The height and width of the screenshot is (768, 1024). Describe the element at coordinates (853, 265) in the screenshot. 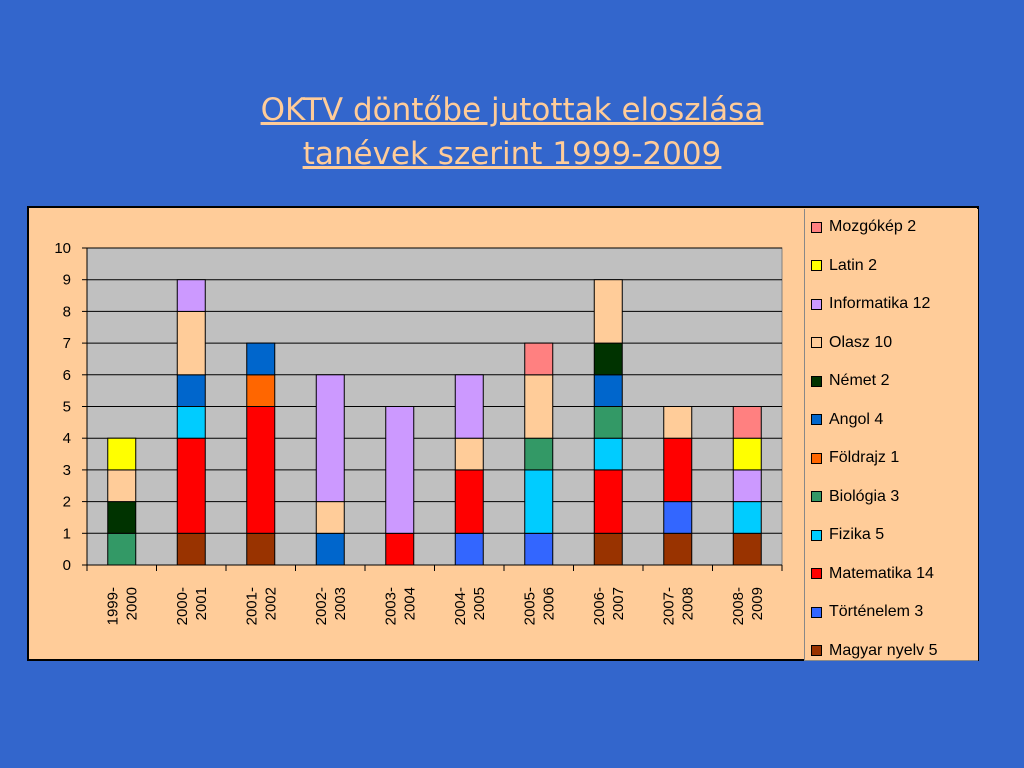

I see `legend-label: Latin 2` at that location.